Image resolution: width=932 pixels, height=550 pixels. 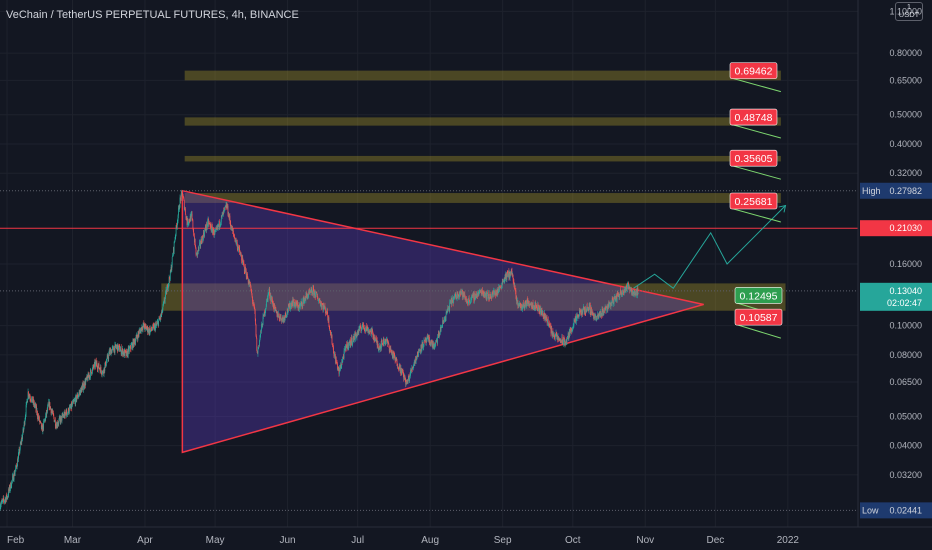 What do you see at coordinates (357, 540) in the screenshot?
I see `time-tick-label: Jul` at bounding box center [357, 540].